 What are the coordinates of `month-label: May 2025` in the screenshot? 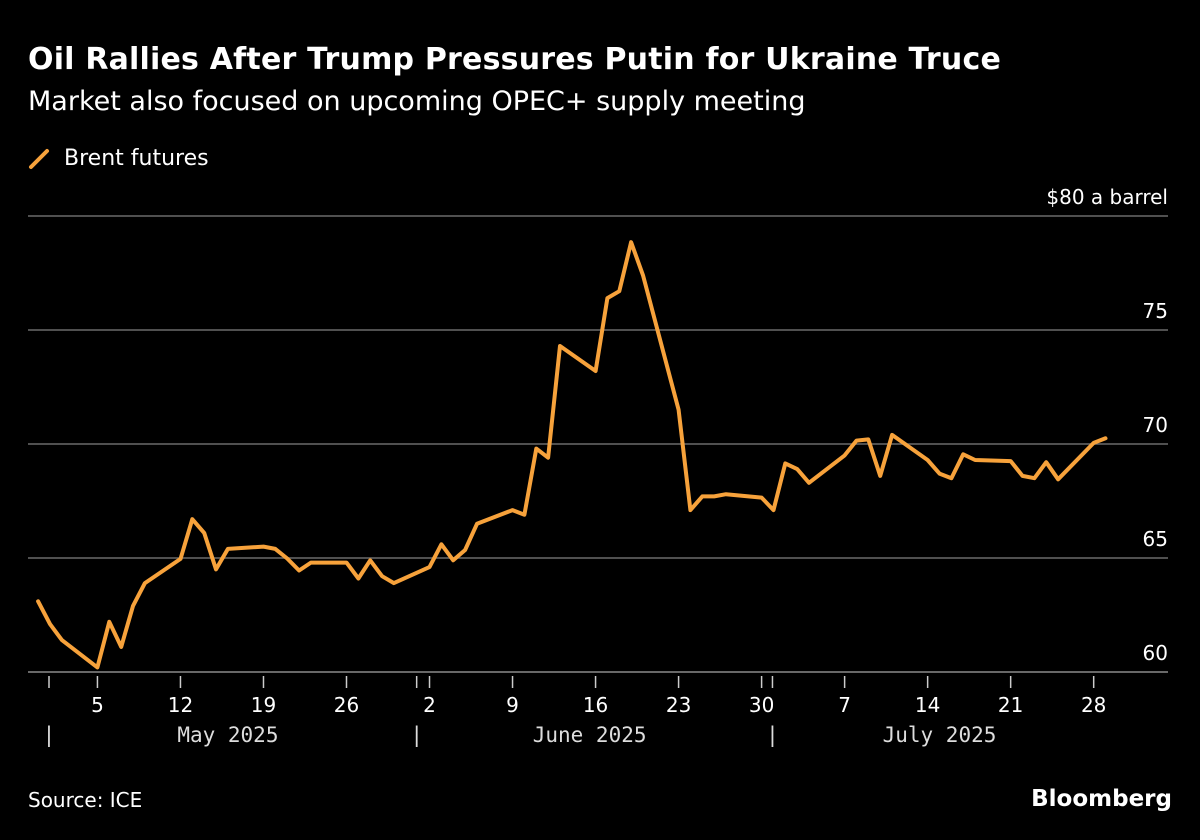 It's located at (227, 735).